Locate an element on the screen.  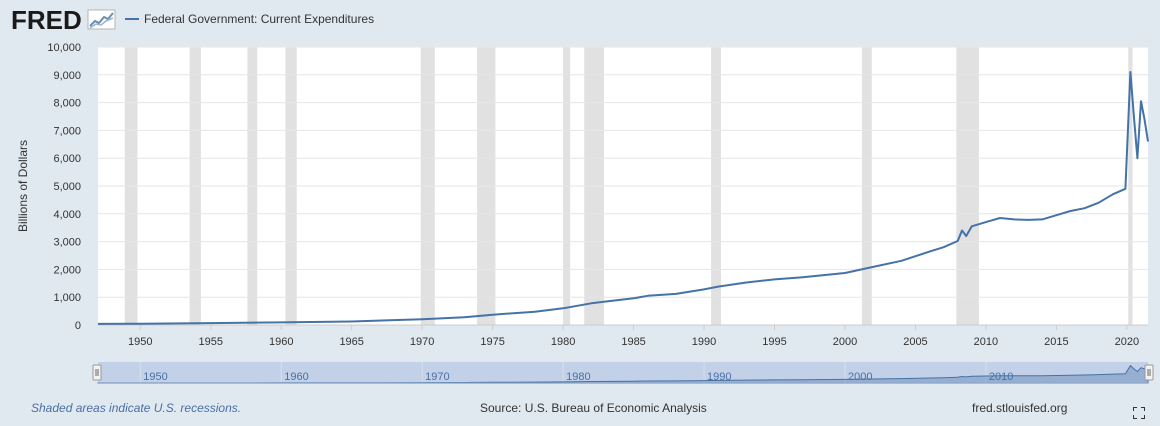
y-tick-label: 2,000 is located at coordinates (67, 270).